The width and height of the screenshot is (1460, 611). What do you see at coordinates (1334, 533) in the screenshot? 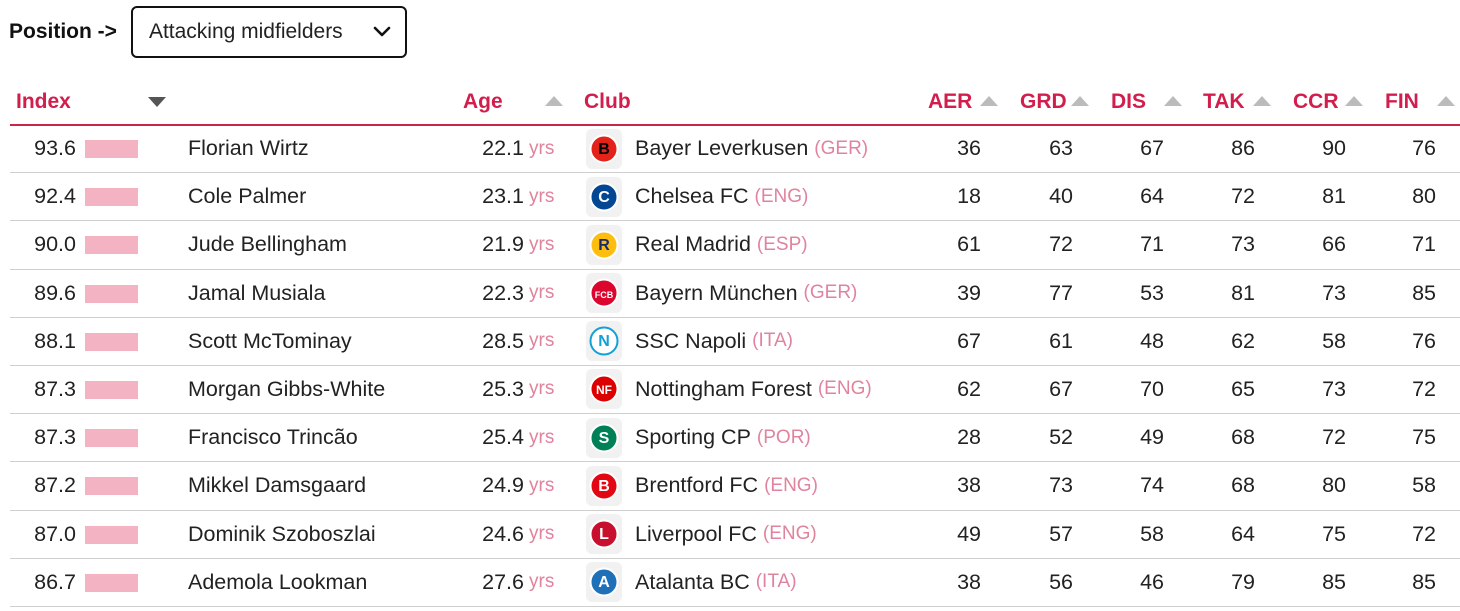
I see `ccr-value: 75` at bounding box center [1334, 533].